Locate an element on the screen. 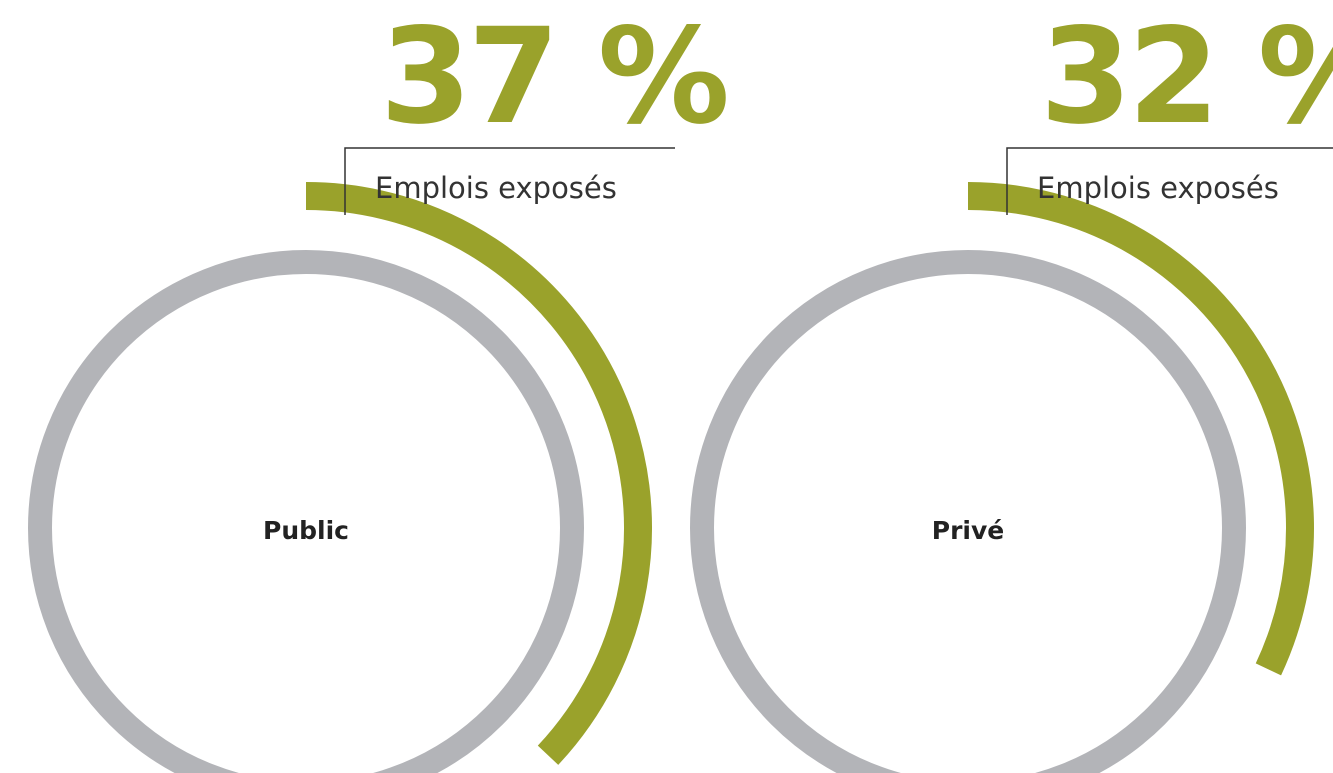 The height and width of the screenshot is (773, 1333). value-label: 32 % is located at coordinates (1186, 77).